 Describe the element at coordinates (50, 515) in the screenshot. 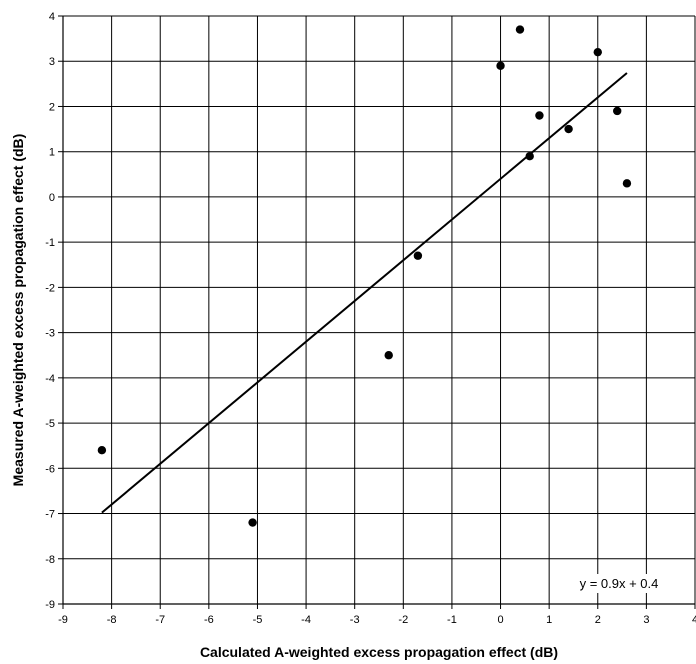

I see `y-tick-label: -7` at that location.